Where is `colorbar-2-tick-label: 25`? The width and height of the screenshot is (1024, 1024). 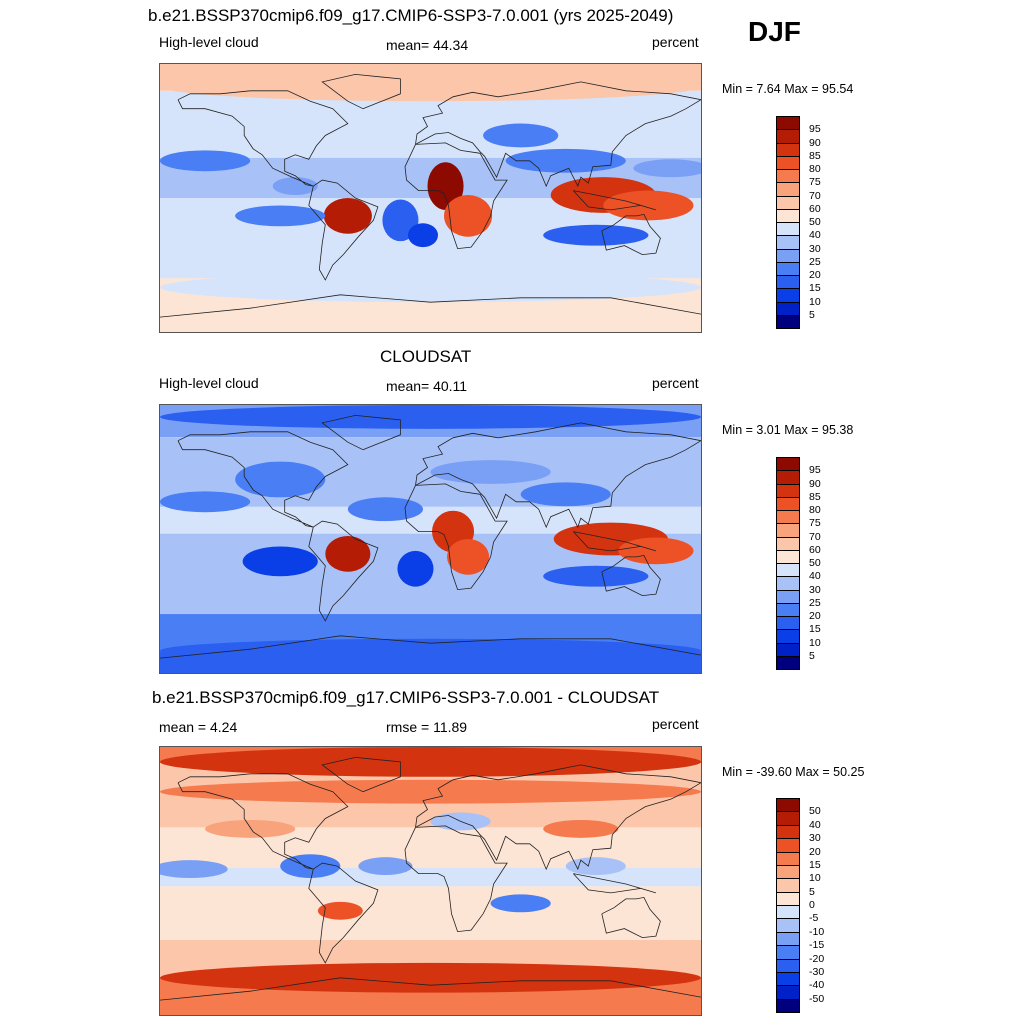
colorbar-2-tick-label: 25 is located at coordinates (815, 602).